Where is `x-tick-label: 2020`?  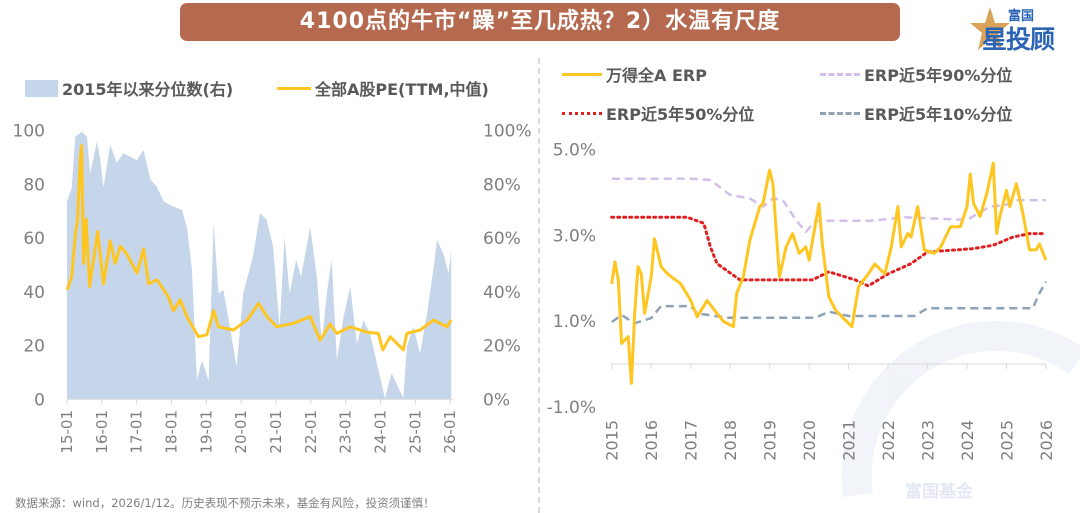
x-tick-label: 2020 is located at coordinates (809, 440).